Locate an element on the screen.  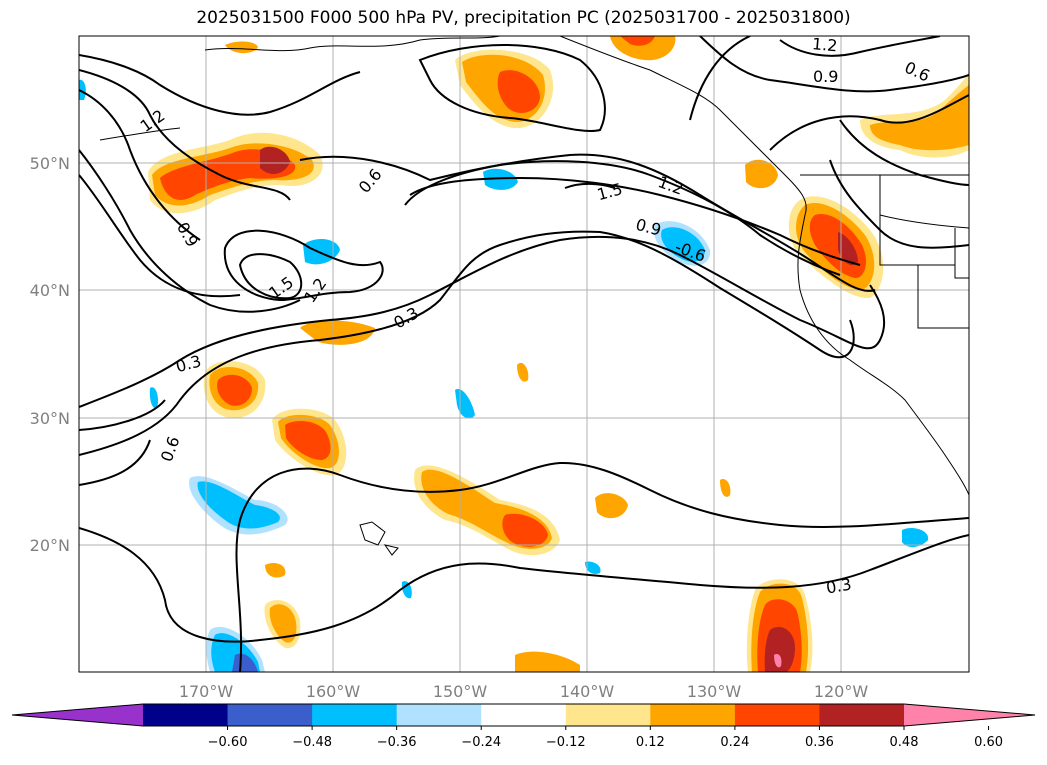
colorbar-tick-label: 0.48 is located at coordinates (904, 742).